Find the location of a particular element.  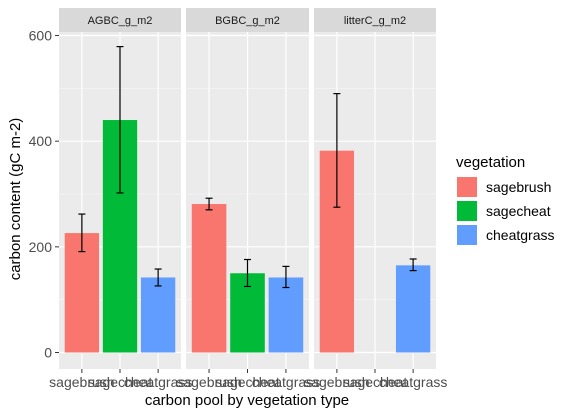

legend-label: cheatgrass is located at coordinates (520, 235).